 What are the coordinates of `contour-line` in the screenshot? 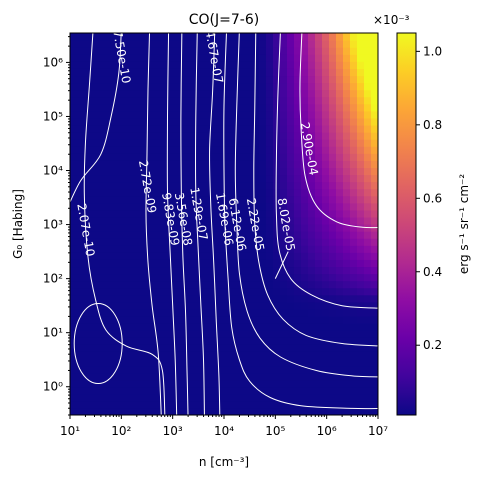 It's located at (199, 224).